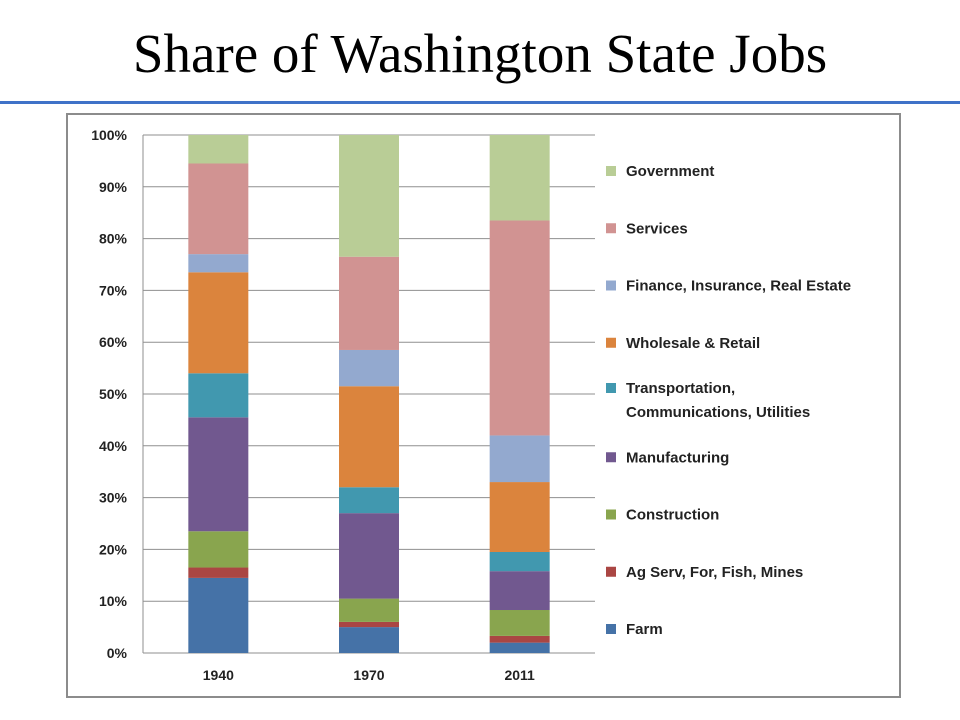 This screenshot has height=720, width=960. I want to click on legend-swatch-finance-insurance-real-estate, so click(611, 285).